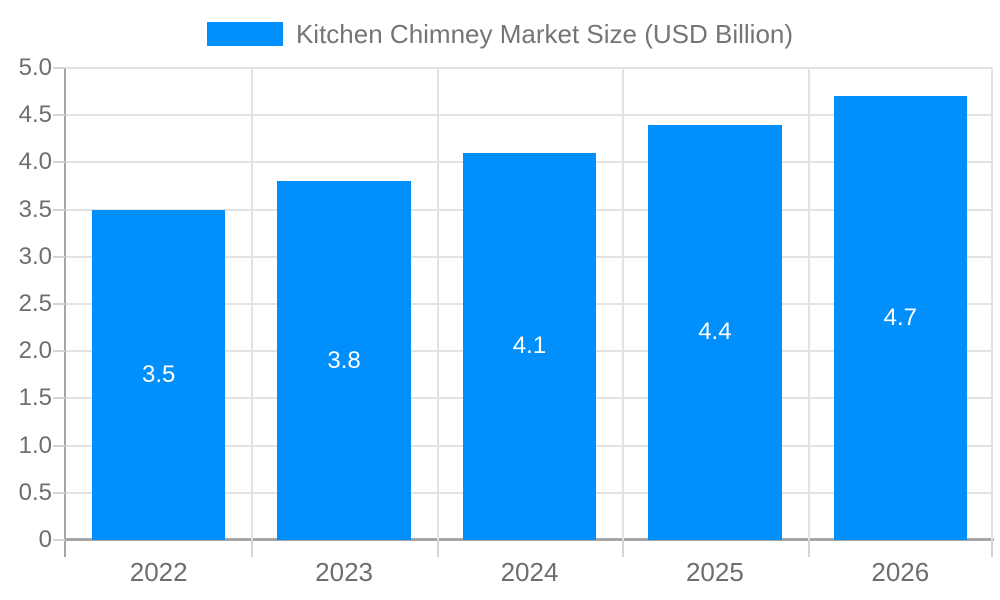 The width and height of the screenshot is (1000, 600). I want to click on bar-value-label: 4.7, so click(900, 318).